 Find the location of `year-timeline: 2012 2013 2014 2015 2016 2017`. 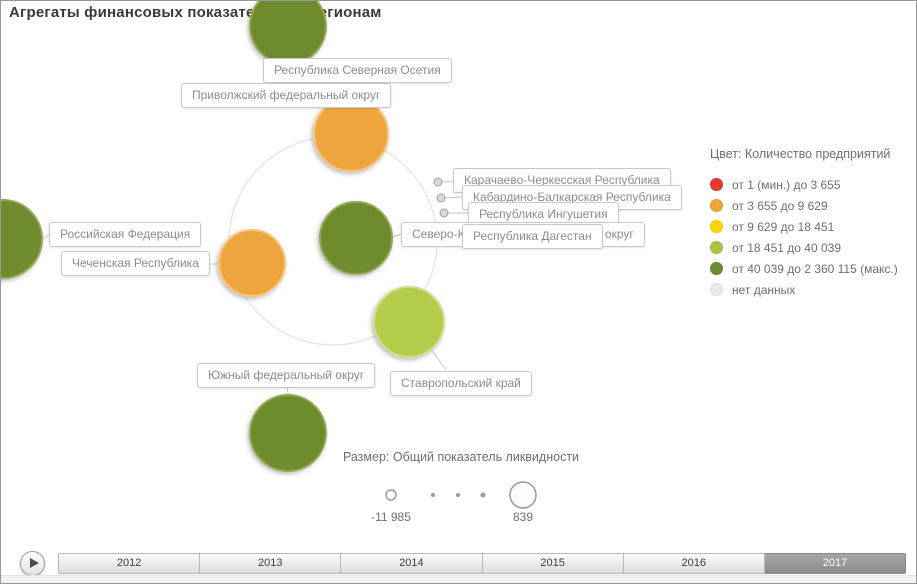

year-timeline: 2012 2013 2014 2015 2016 2017 is located at coordinates (482, 563).